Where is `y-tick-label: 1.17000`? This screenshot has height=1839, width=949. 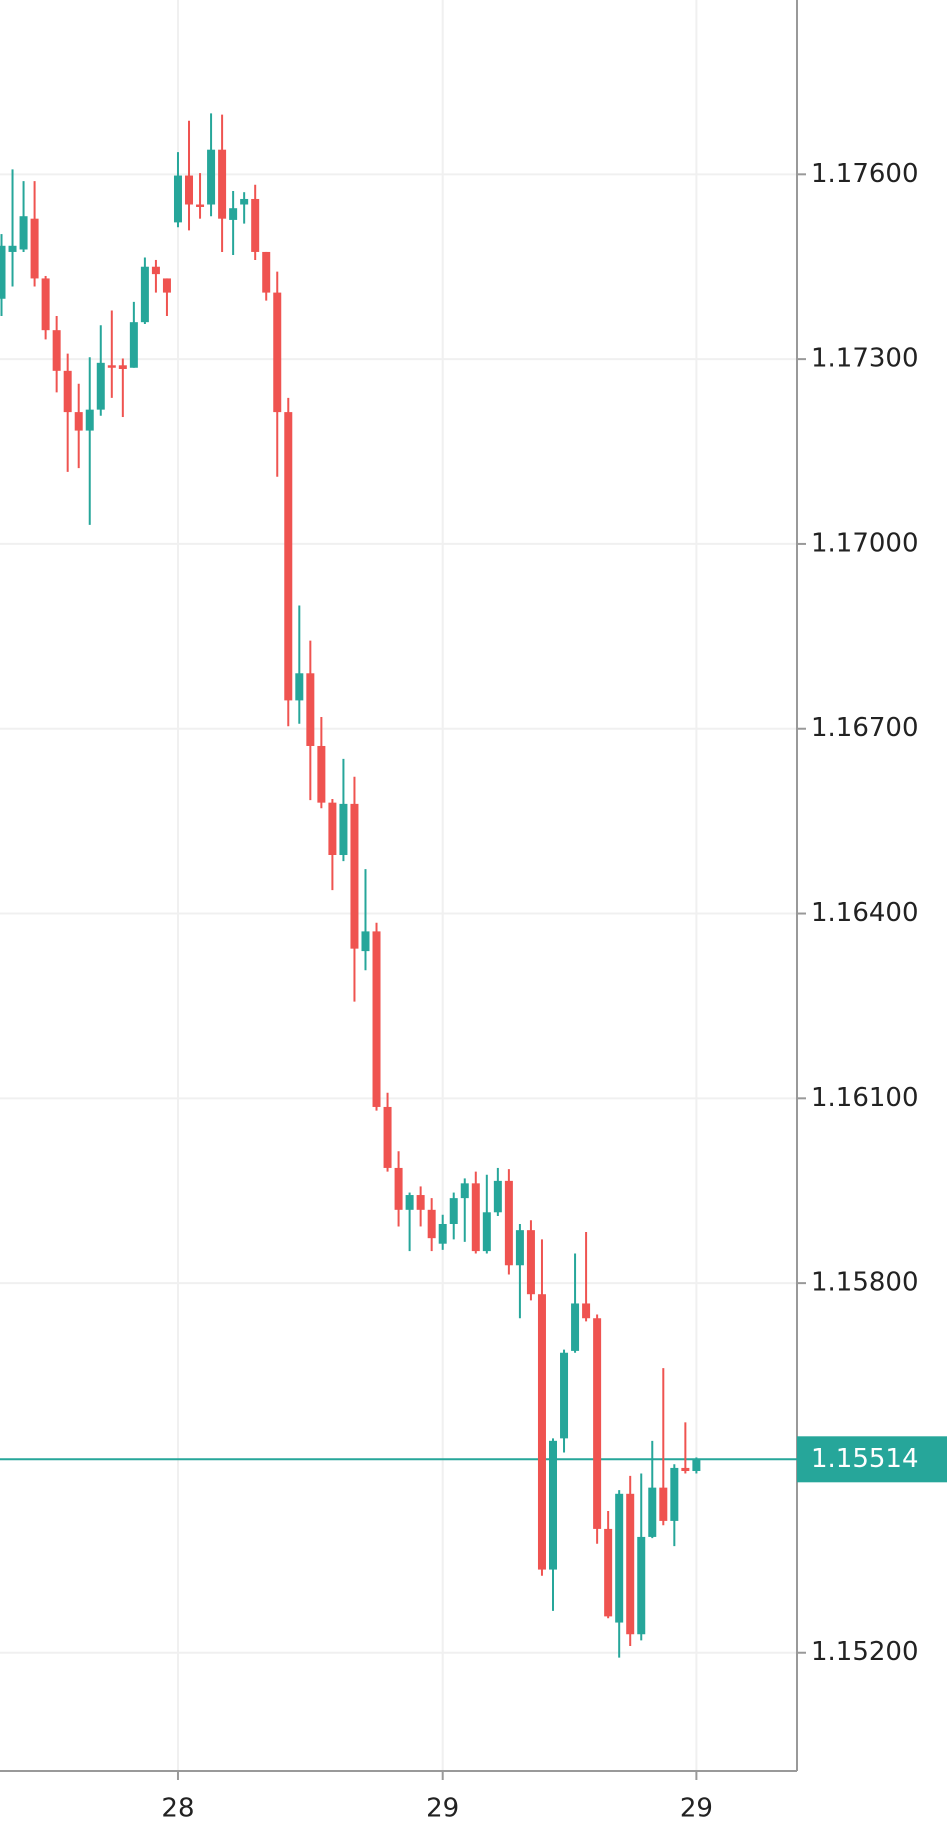
y-tick-label: 1.17000 is located at coordinates (865, 543).